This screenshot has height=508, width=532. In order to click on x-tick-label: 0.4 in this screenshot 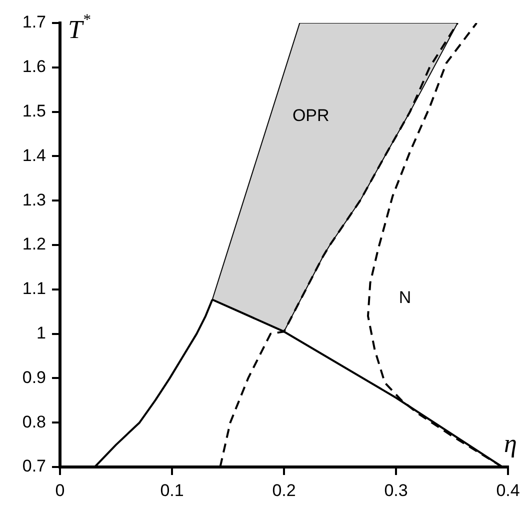, I will do `click(508, 490)`.